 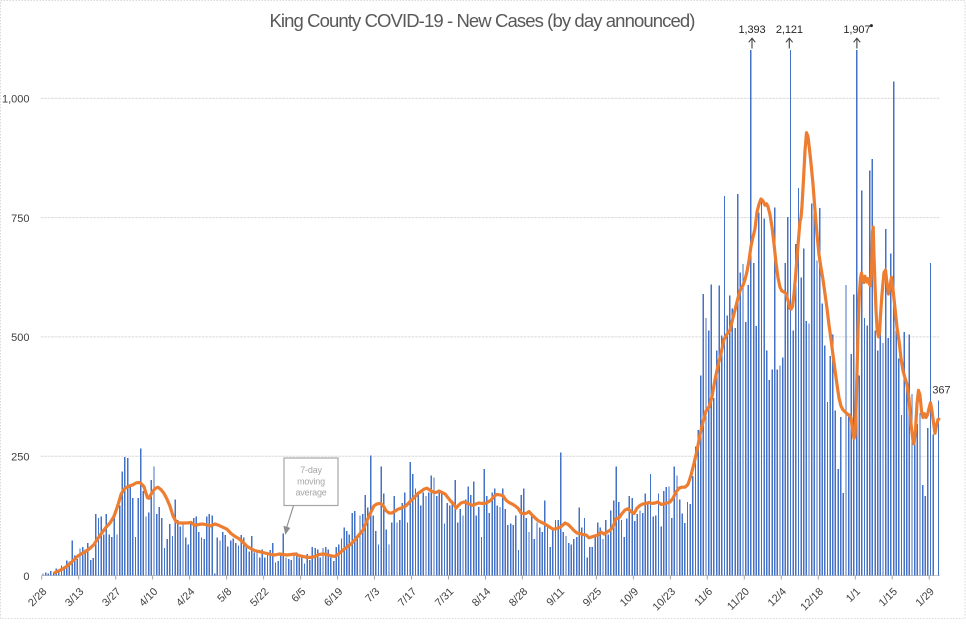 I want to click on svg-text: 367, so click(x=941, y=391).